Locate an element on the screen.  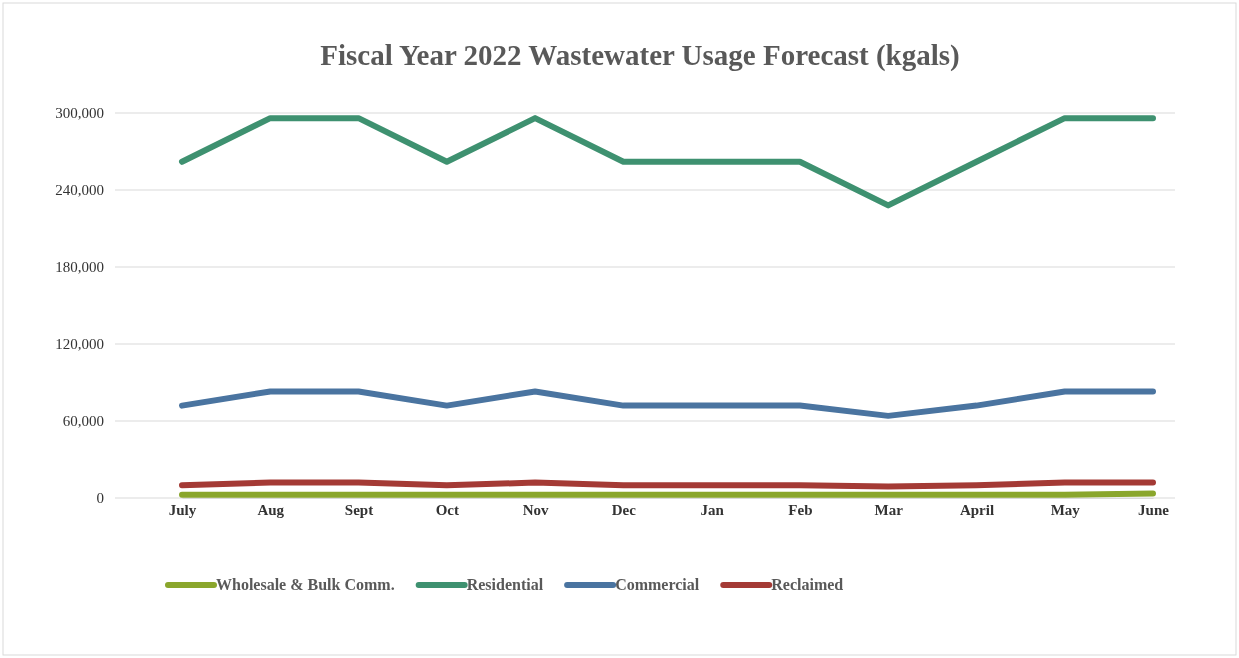
legend-label: Reclaimed is located at coordinates (807, 584).